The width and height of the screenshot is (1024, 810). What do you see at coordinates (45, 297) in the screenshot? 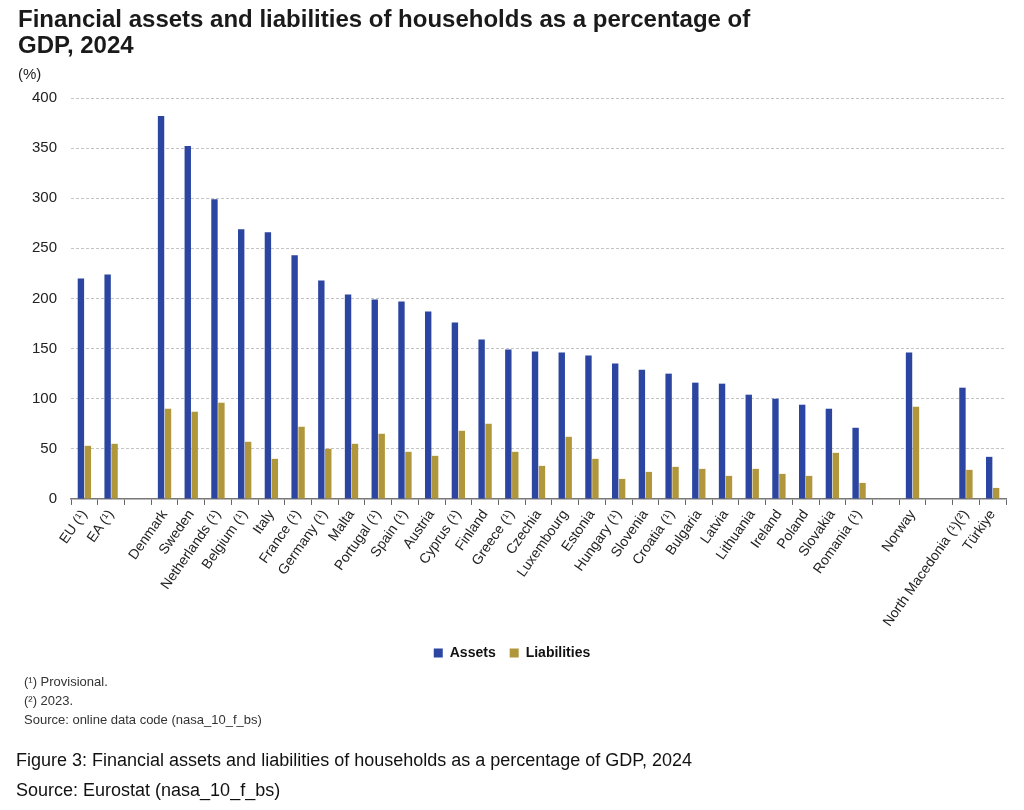
I see `y-tick-label: 200` at bounding box center [45, 297].